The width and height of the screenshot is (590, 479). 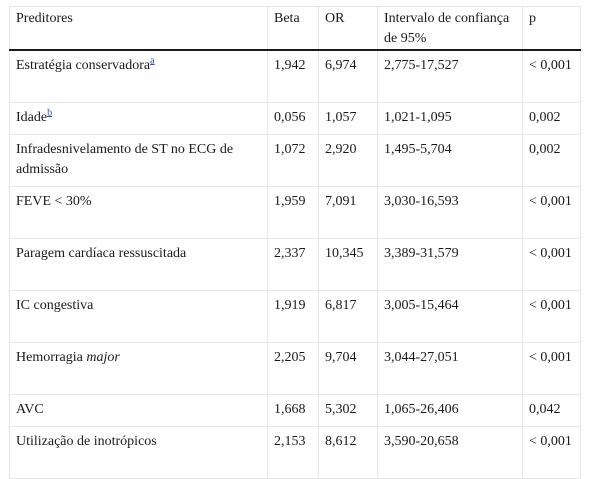 What do you see at coordinates (450, 452) in the screenshot?
I see `ci-cell: 3,590-20,658` at bounding box center [450, 452].